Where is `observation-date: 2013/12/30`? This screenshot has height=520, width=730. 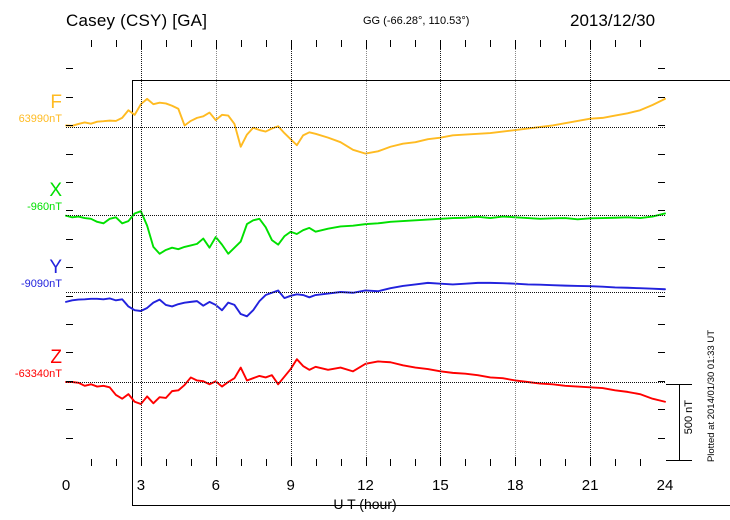
observation-date: 2013/12/30 is located at coordinates (613, 20).